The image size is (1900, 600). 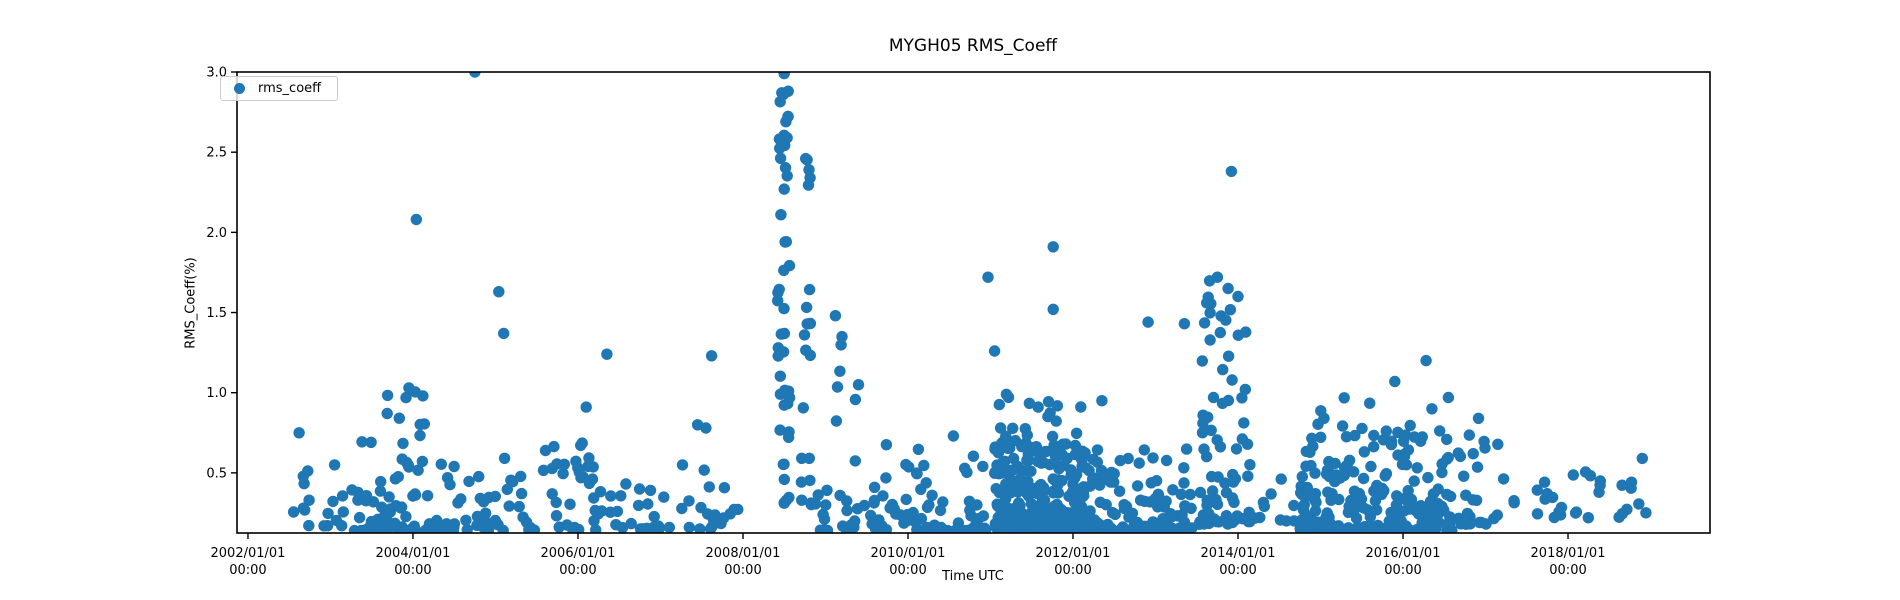 I want to click on legend: rms_coeff, so click(x=279, y=88).